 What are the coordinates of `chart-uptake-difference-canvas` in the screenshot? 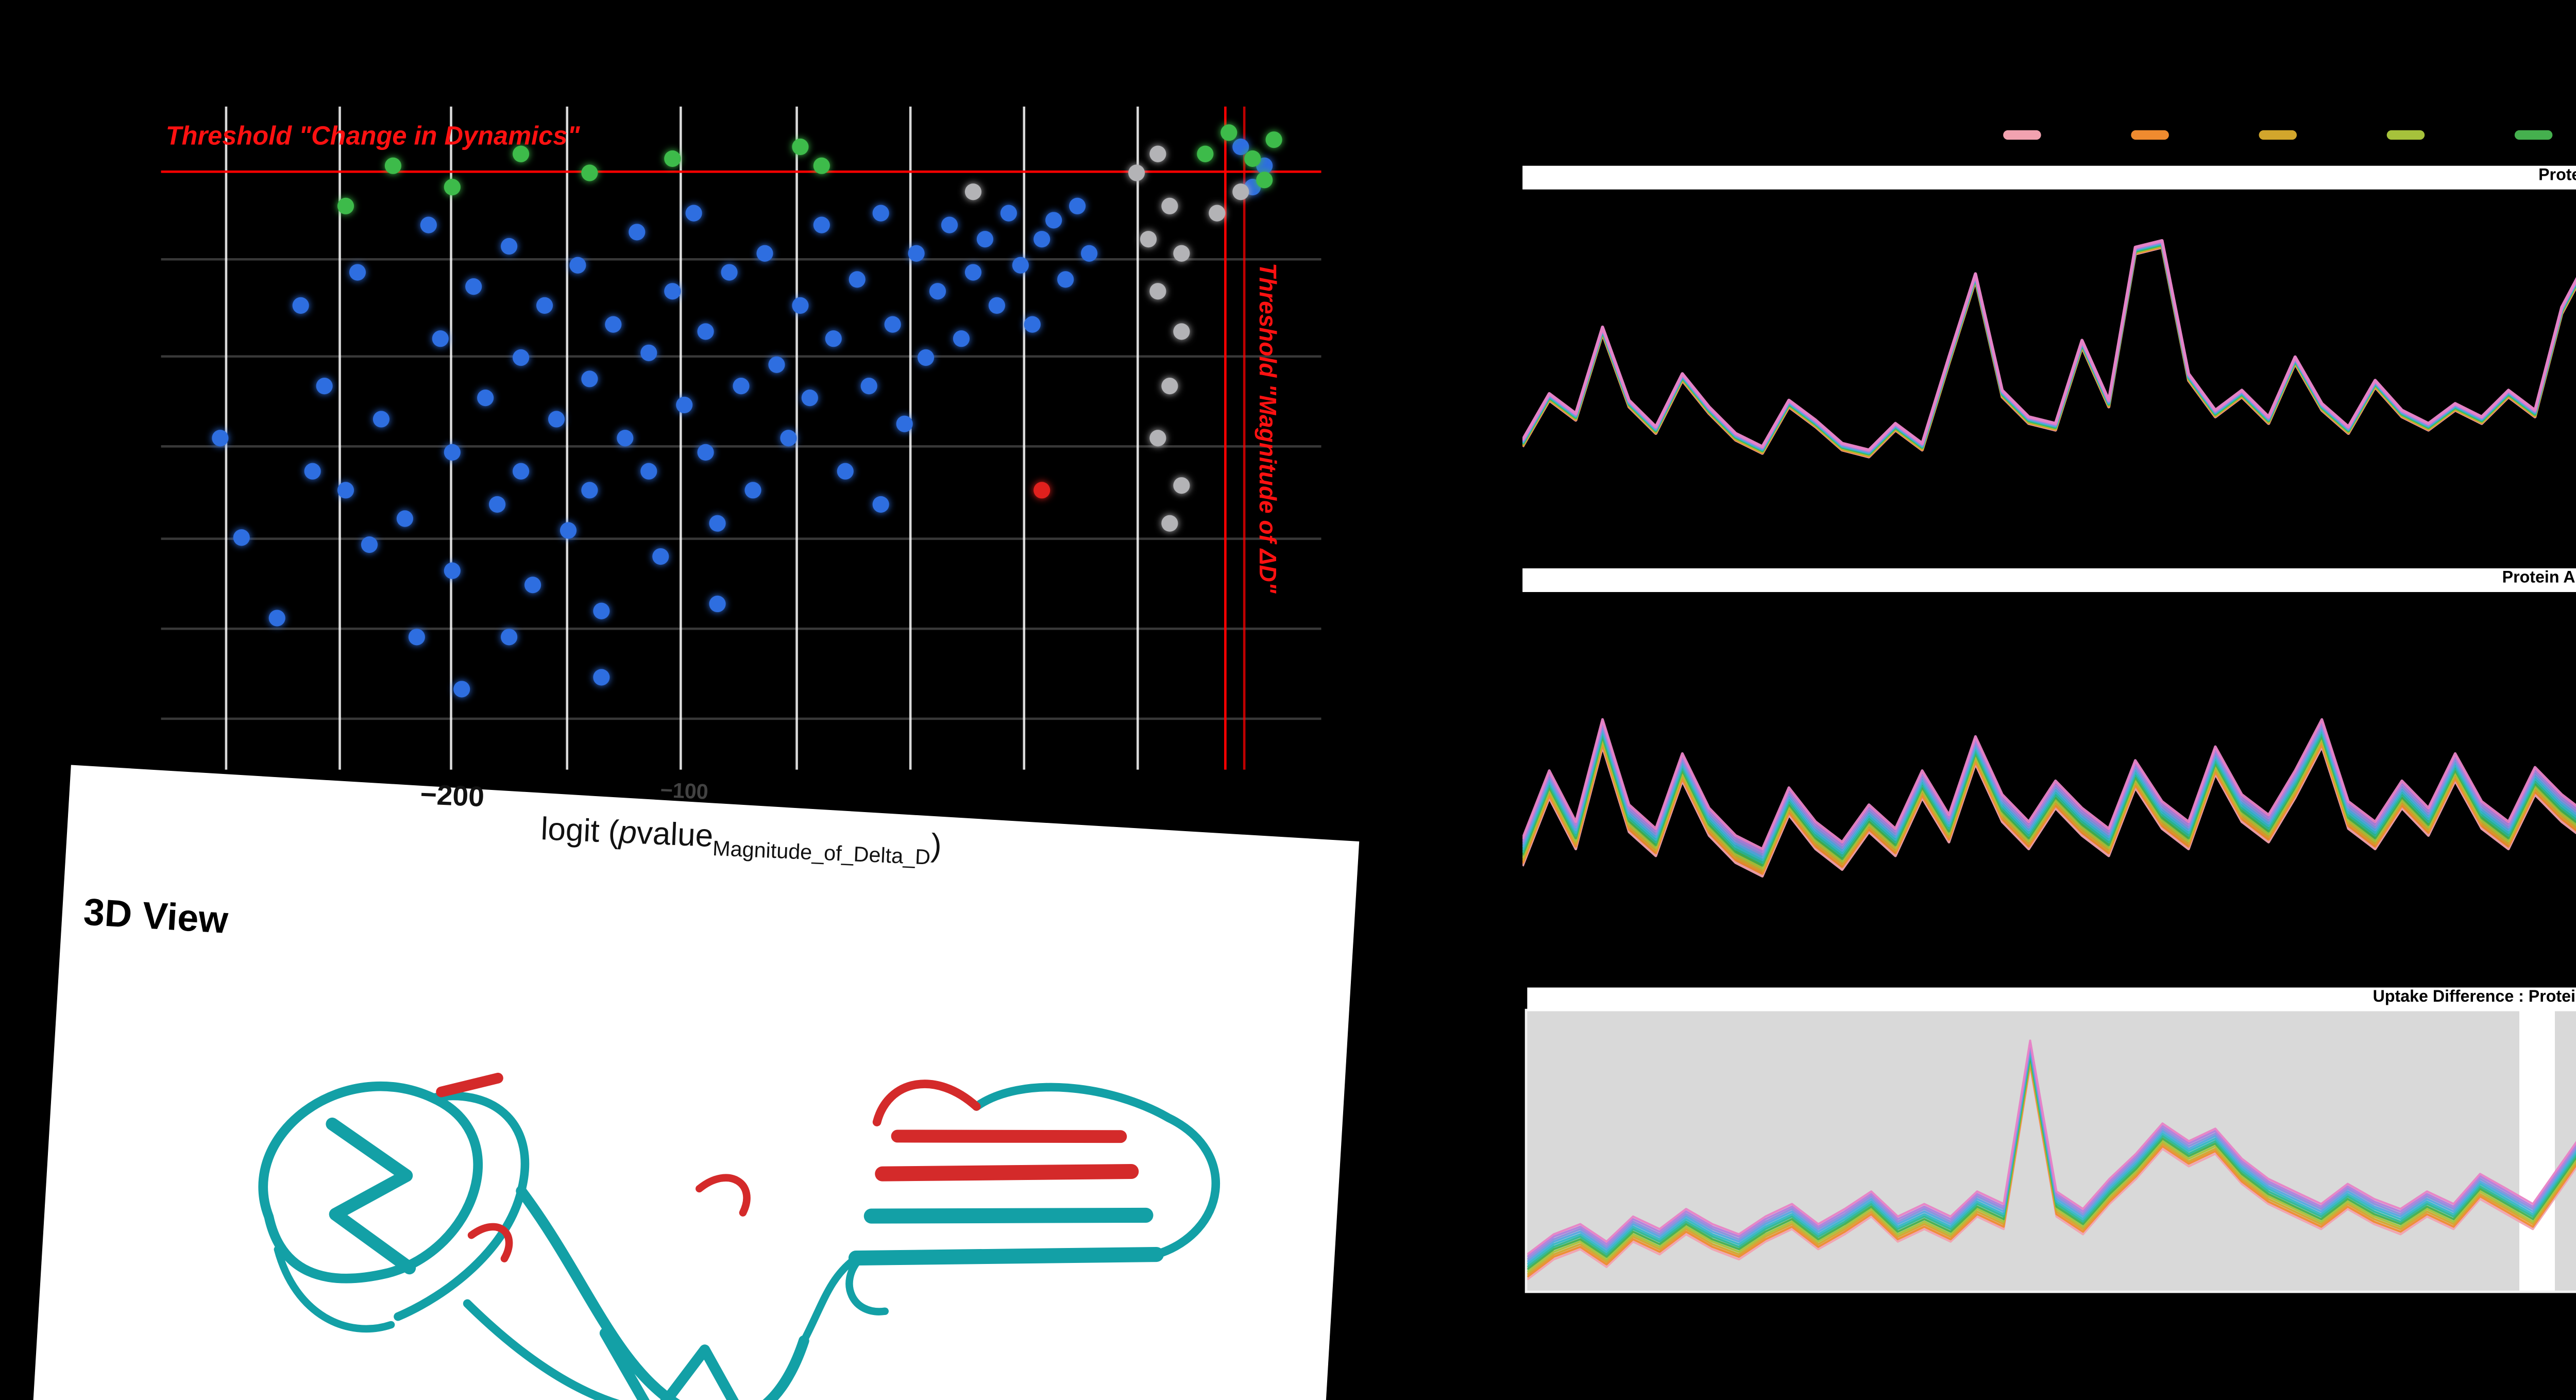 It's located at (2051, 1150).